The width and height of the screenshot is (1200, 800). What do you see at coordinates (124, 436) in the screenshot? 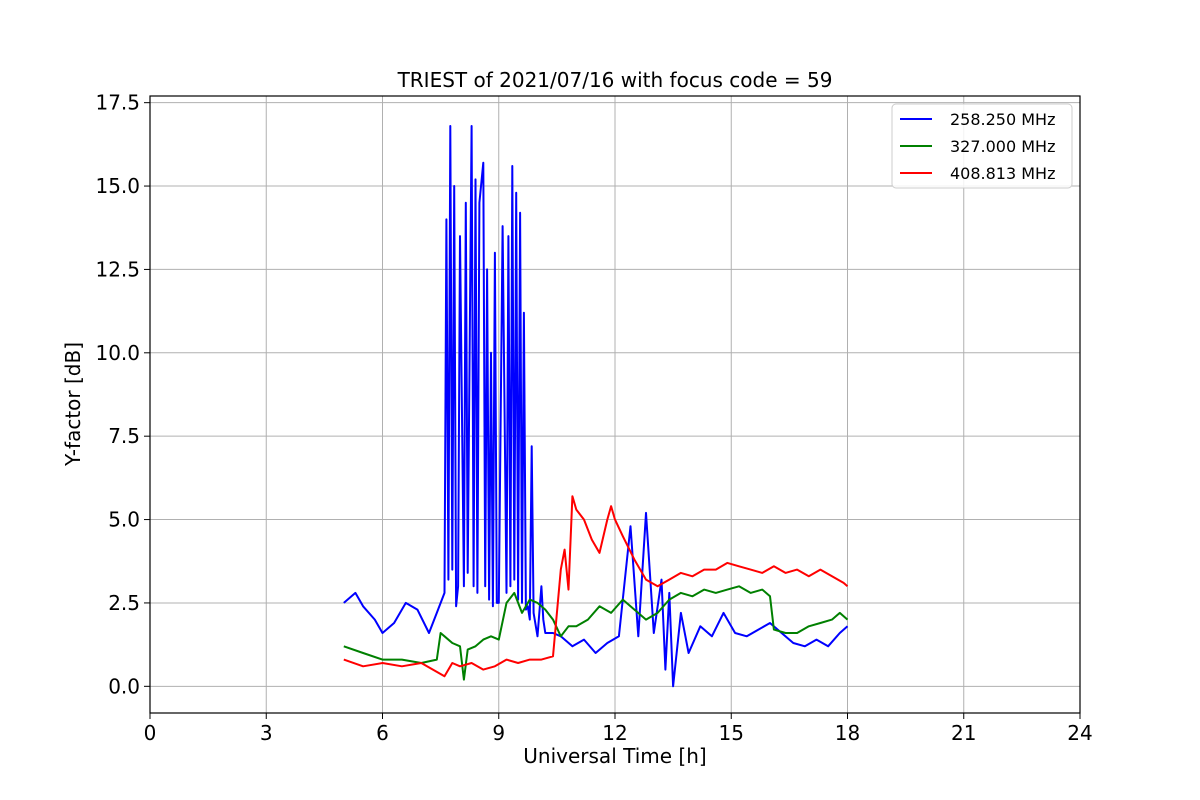
I see `y-tick-label: 7.5` at bounding box center [124, 436].